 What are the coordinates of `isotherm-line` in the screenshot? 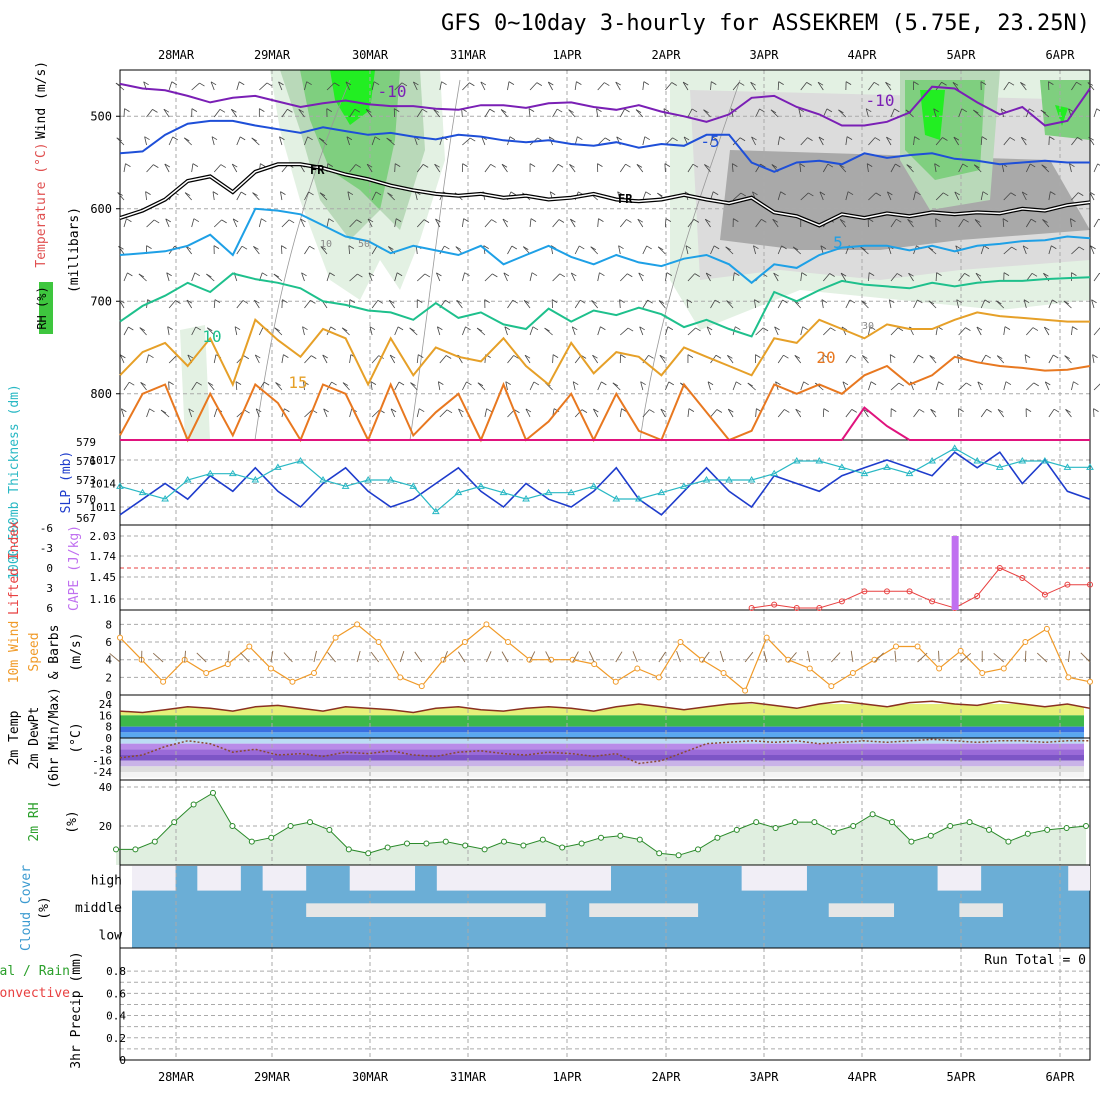 It's located at (605, 423).